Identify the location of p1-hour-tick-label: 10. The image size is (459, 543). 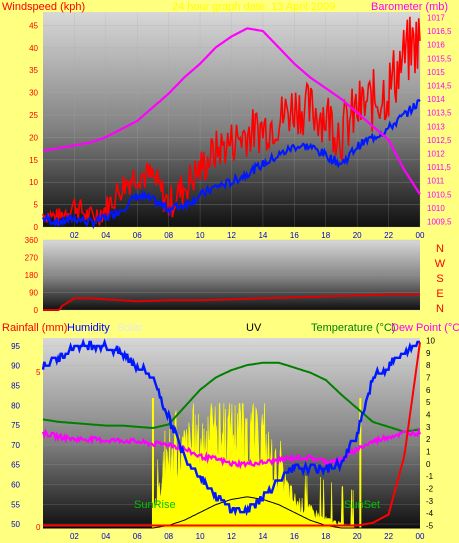
(200, 235).